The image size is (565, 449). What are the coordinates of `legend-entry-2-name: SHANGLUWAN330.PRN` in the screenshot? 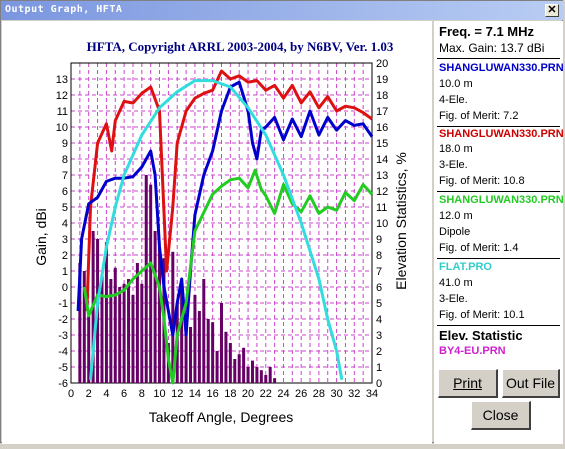 It's located at (501, 134).